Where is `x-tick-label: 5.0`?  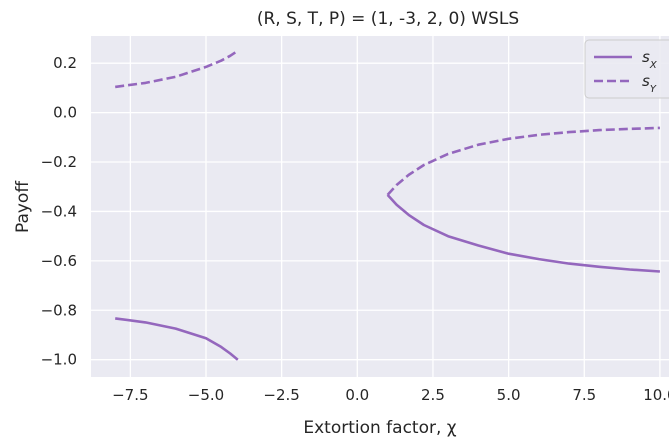 x-tick-label: 5.0 is located at coordinates (509, 395).